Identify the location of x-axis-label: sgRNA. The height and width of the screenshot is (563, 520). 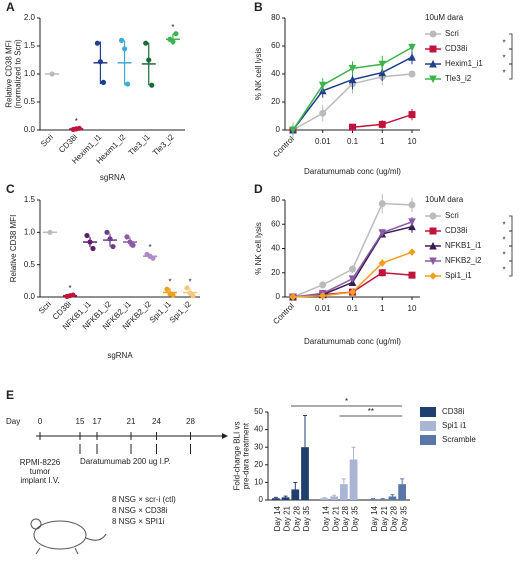
(113, 177).